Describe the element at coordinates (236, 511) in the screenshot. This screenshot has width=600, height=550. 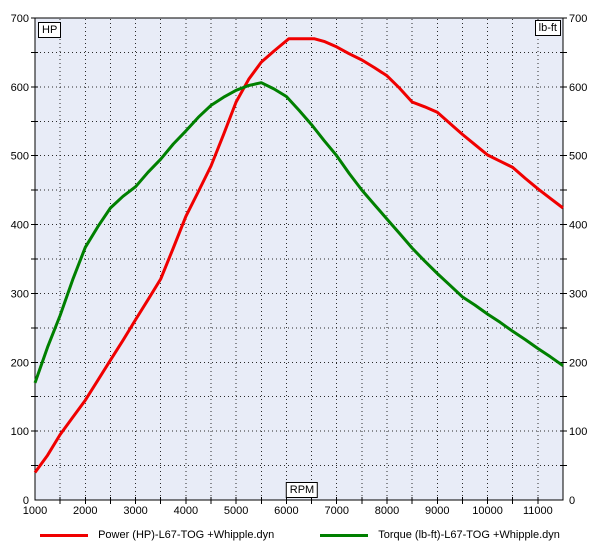
I see `x-tick-label: 5000` at that location.